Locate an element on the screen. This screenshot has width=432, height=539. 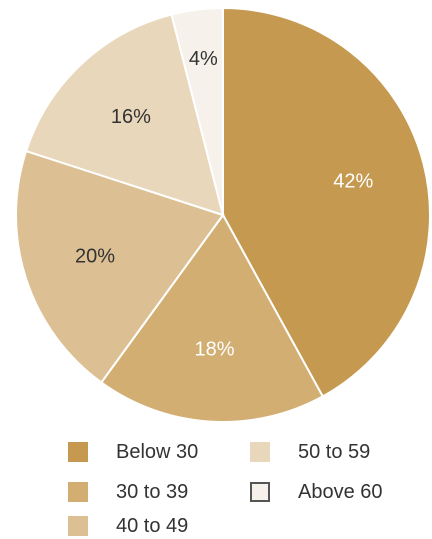
slice-label-below-30: 42% is located at coordinates (353, 182).